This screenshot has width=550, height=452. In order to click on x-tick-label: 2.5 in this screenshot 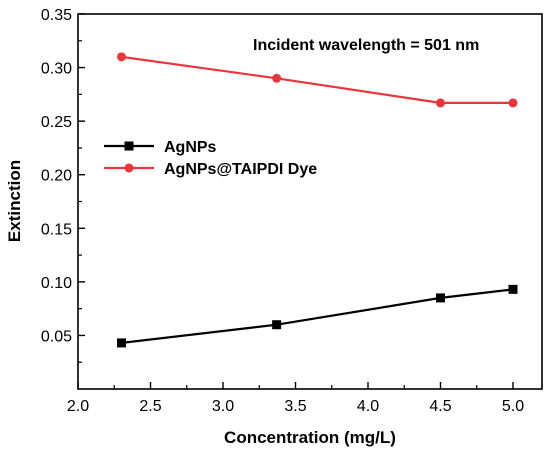, I will do `click(150, 406)`.